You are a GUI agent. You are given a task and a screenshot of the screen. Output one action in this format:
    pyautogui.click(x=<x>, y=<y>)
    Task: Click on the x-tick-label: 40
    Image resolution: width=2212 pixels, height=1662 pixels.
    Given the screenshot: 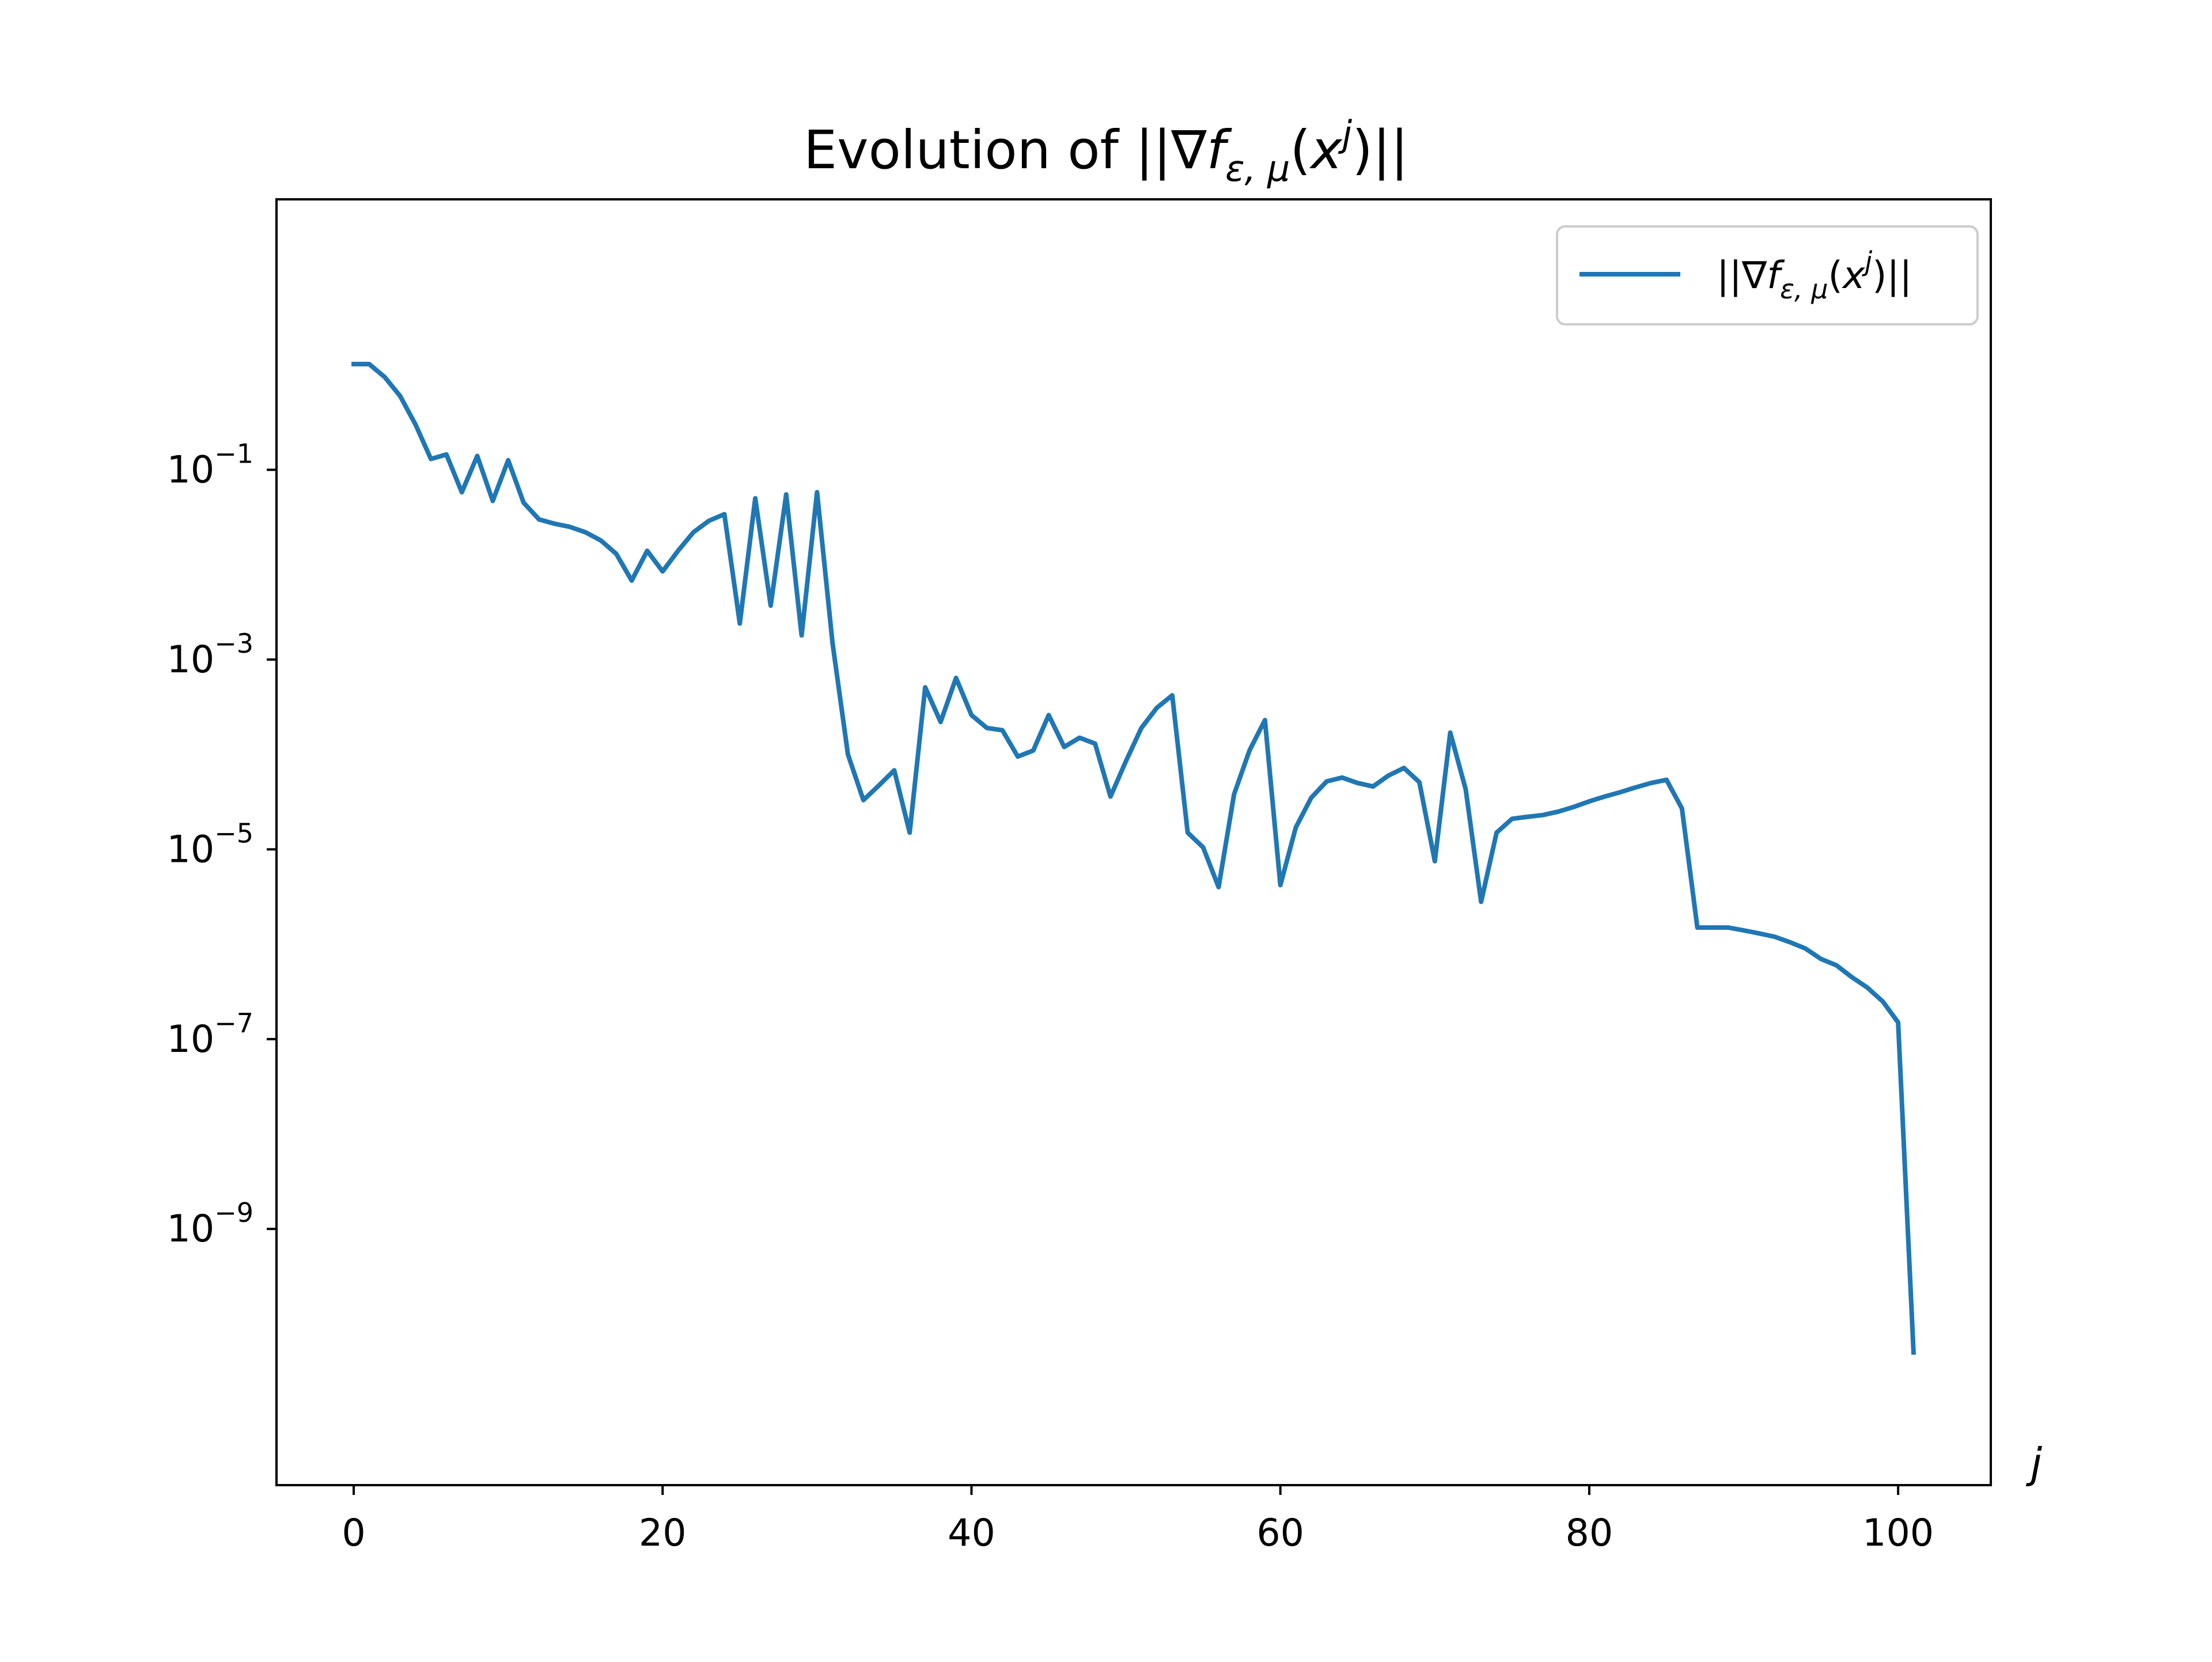 What is the action you would take?
    pyautogui.click(x=971, y=1533)
    